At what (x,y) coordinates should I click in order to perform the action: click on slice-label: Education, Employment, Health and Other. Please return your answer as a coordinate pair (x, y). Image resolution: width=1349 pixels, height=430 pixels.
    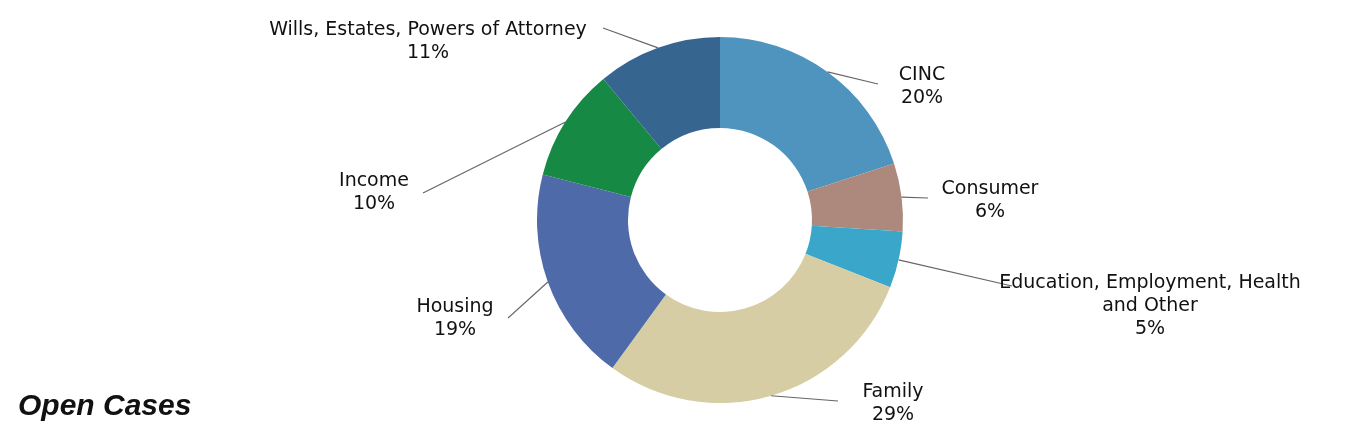
    Looking at the image, I should click on (1150, 292).